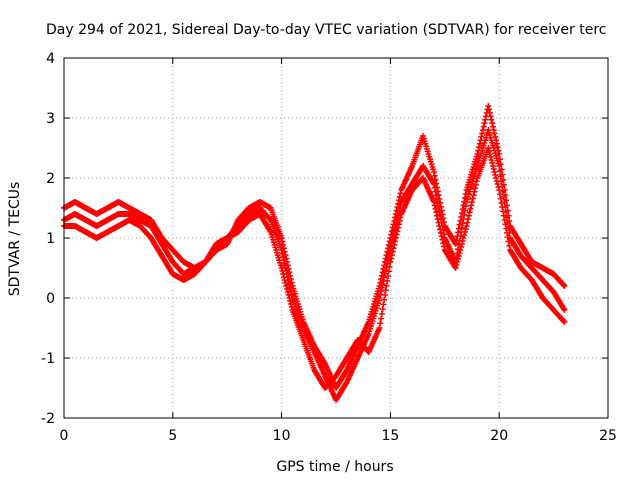 This screenshot has width=640, height=480. Describe the element at coordinates (390, 436) in the screenshot. I see `x-tick-label: 15` at that location.